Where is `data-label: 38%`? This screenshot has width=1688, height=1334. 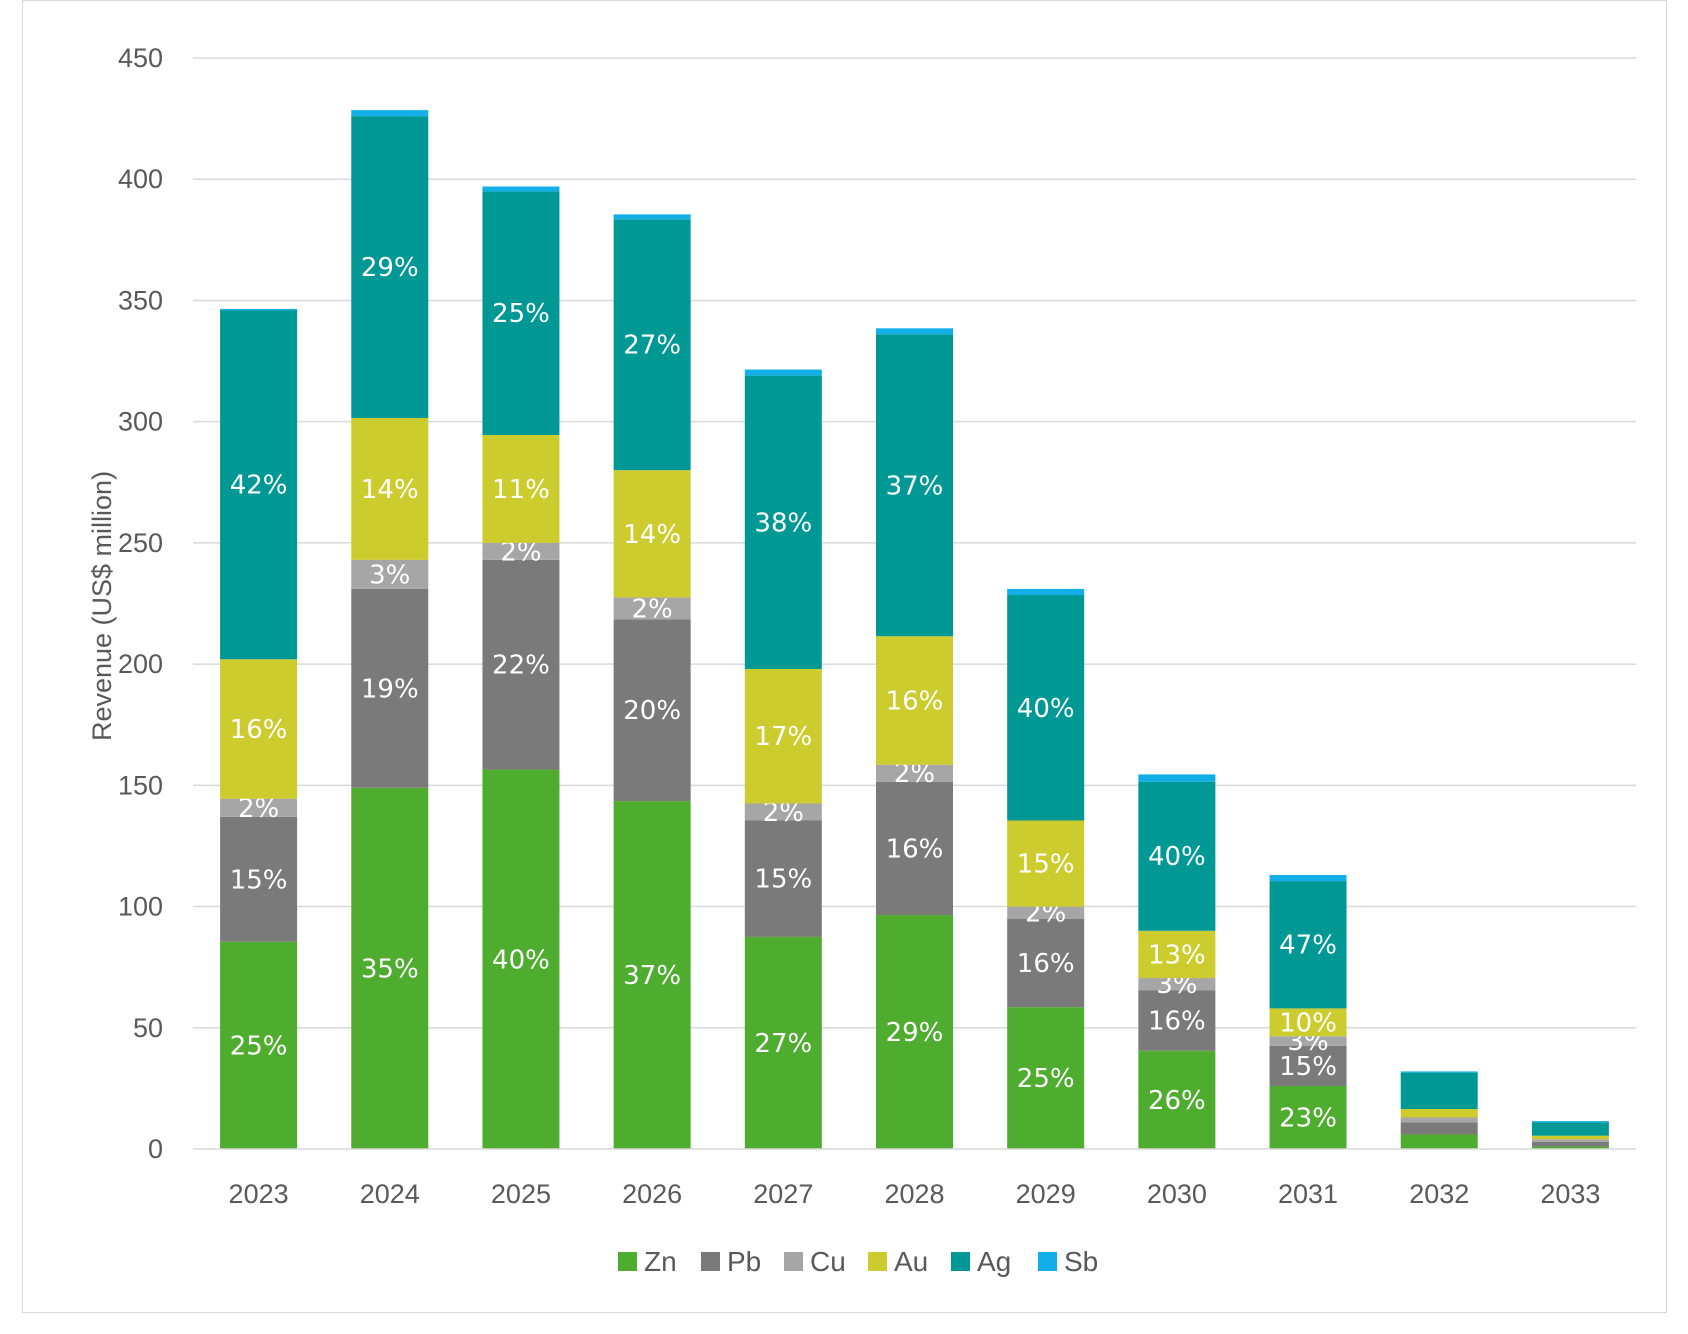
data-label: 38% is located at coordinates (783, 523).